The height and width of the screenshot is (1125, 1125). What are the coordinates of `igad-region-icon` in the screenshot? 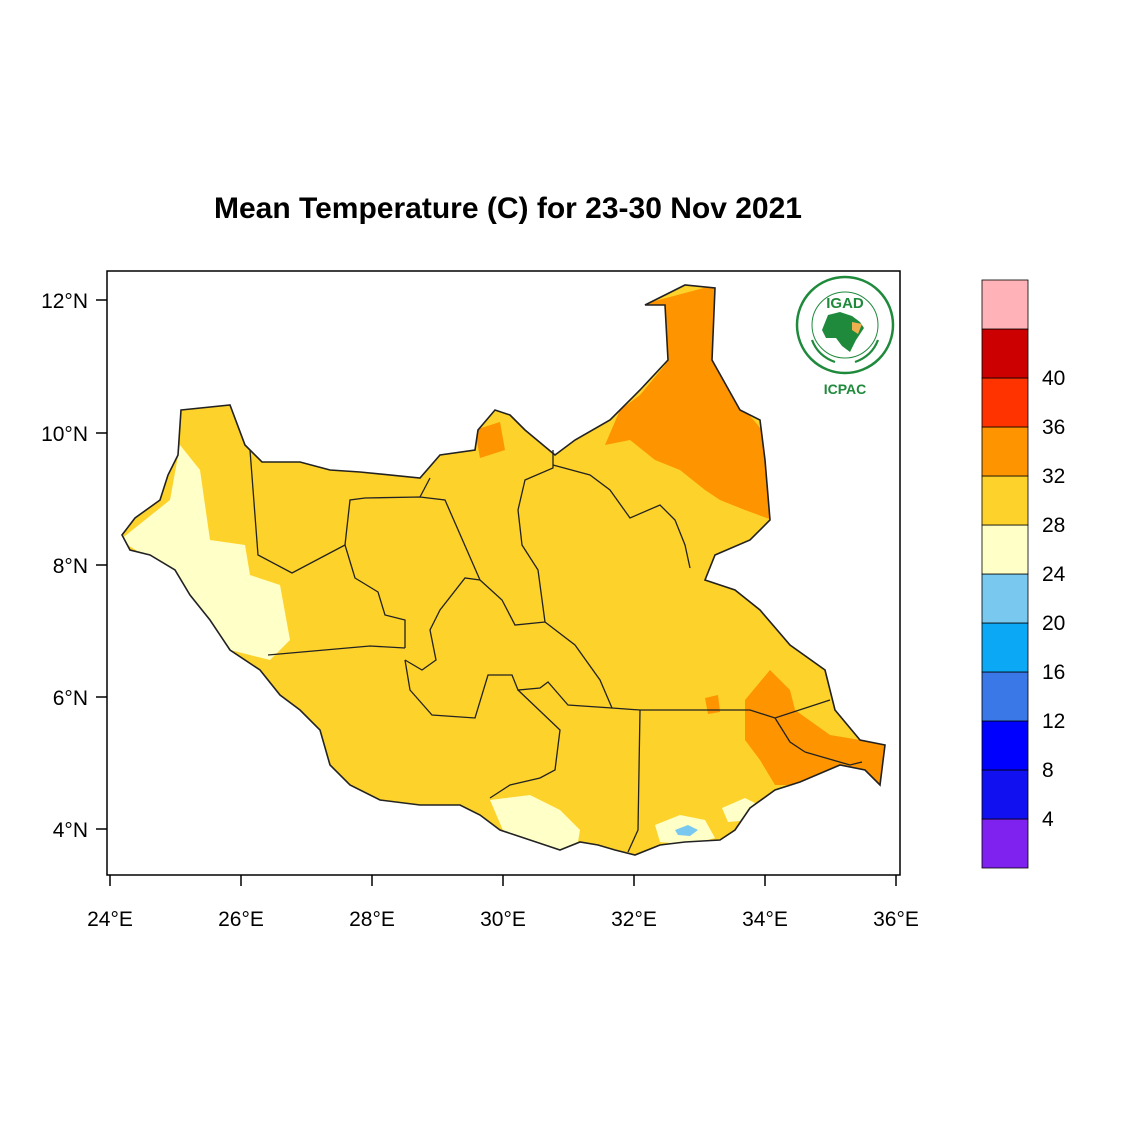 It's located at (857, 328).